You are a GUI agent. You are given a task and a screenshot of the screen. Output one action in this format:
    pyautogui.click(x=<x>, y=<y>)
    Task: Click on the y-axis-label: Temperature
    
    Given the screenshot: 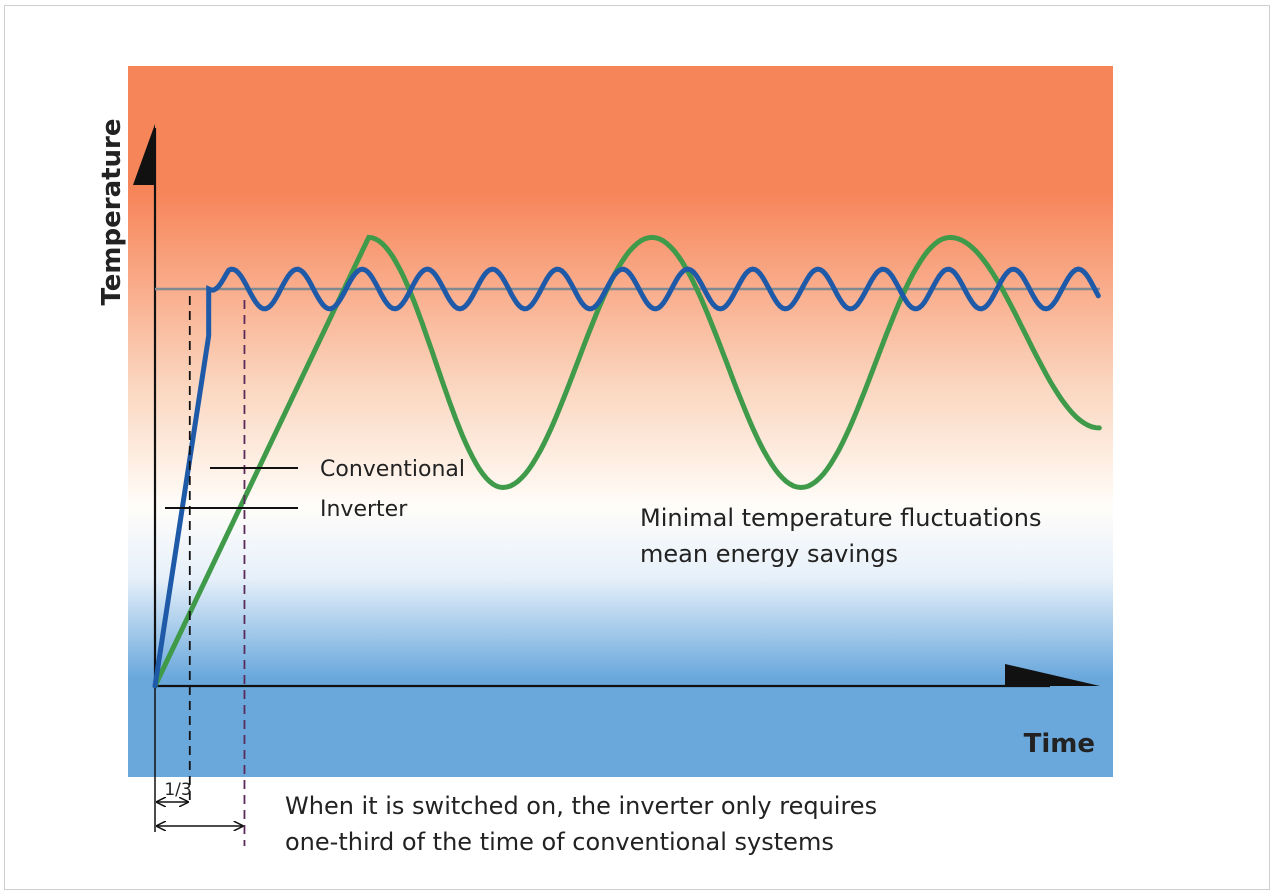 What is the action you would take?
    pyautogui.click(x=112, y=211)
    